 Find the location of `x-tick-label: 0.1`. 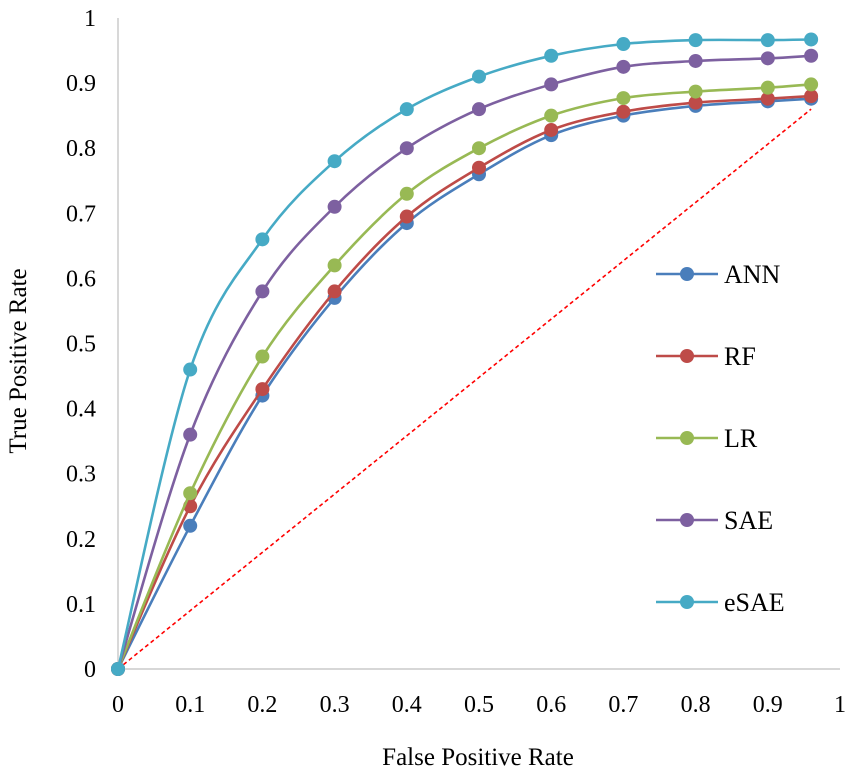

x-tick-label: 0.1 is located at coordinates (190, 705).